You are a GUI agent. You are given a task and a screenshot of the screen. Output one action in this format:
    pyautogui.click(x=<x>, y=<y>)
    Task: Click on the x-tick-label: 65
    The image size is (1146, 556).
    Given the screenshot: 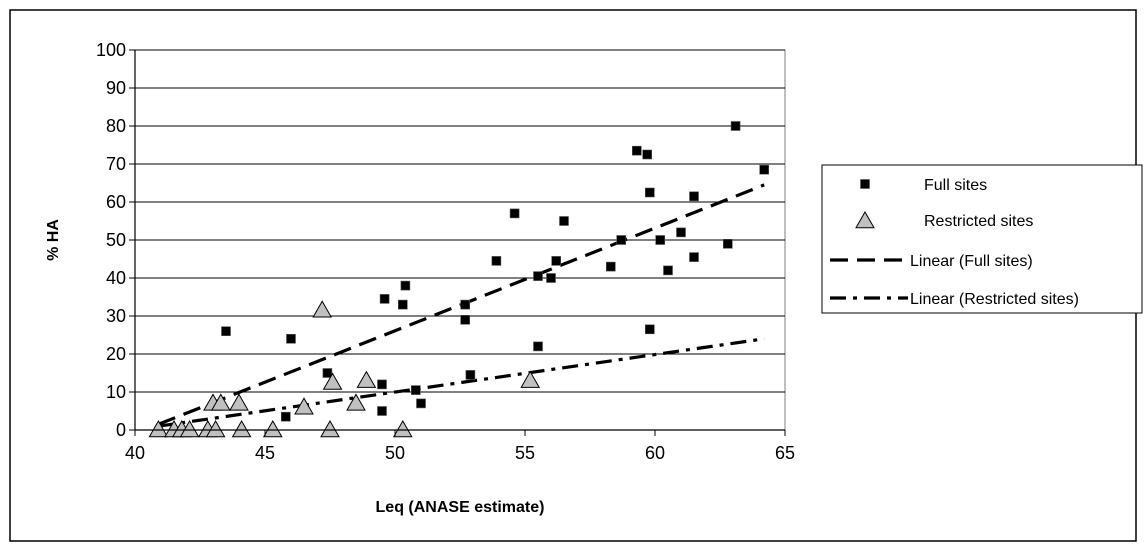 What is the action you would take?
    pyautogui.click(x=785, y=453)
    